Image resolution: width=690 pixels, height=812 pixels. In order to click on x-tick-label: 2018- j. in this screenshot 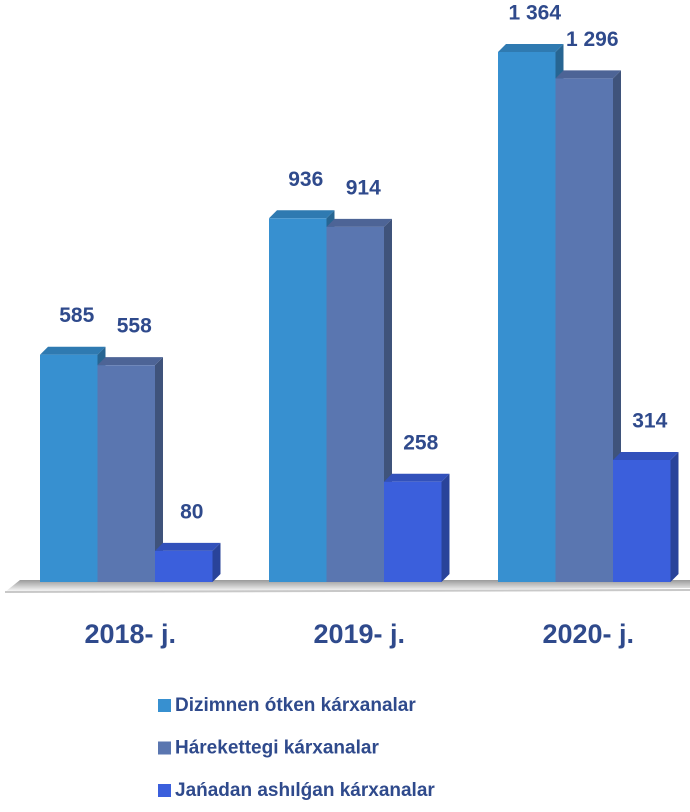, I will do `click(130, 634)`.